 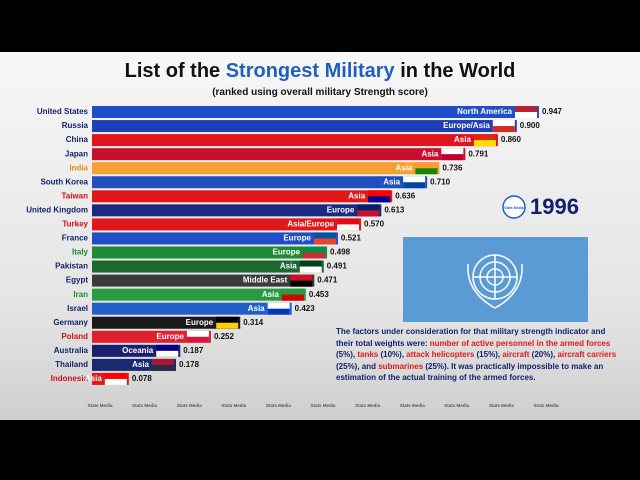 What do you see at coordinates (224, 336) in the screenshot?
I see `value-label: 0.252` at bounding box center [224, 336].